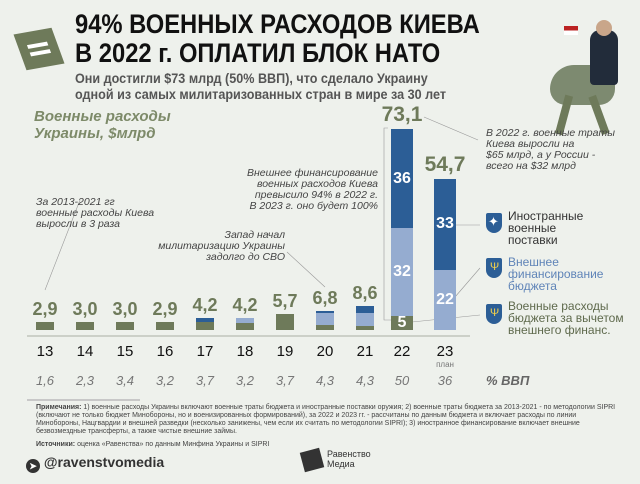 This screenshot has height=484, width=640. I want to click on x-tick-label: 18, so click(245, 351).